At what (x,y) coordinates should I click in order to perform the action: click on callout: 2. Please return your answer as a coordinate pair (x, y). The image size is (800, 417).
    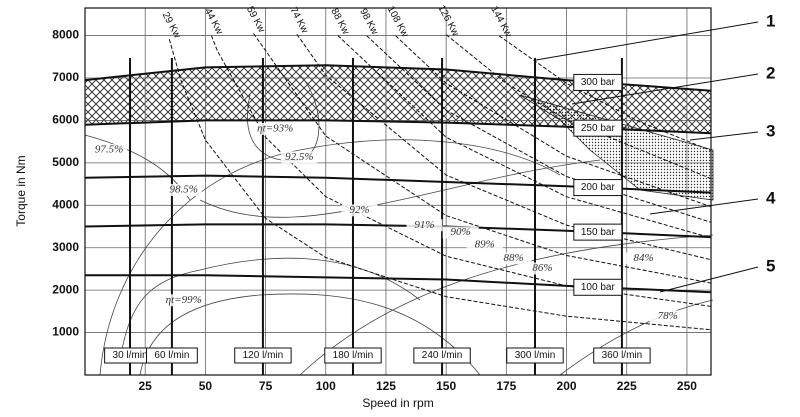
    Looking at the image, I should click on (770, 72).